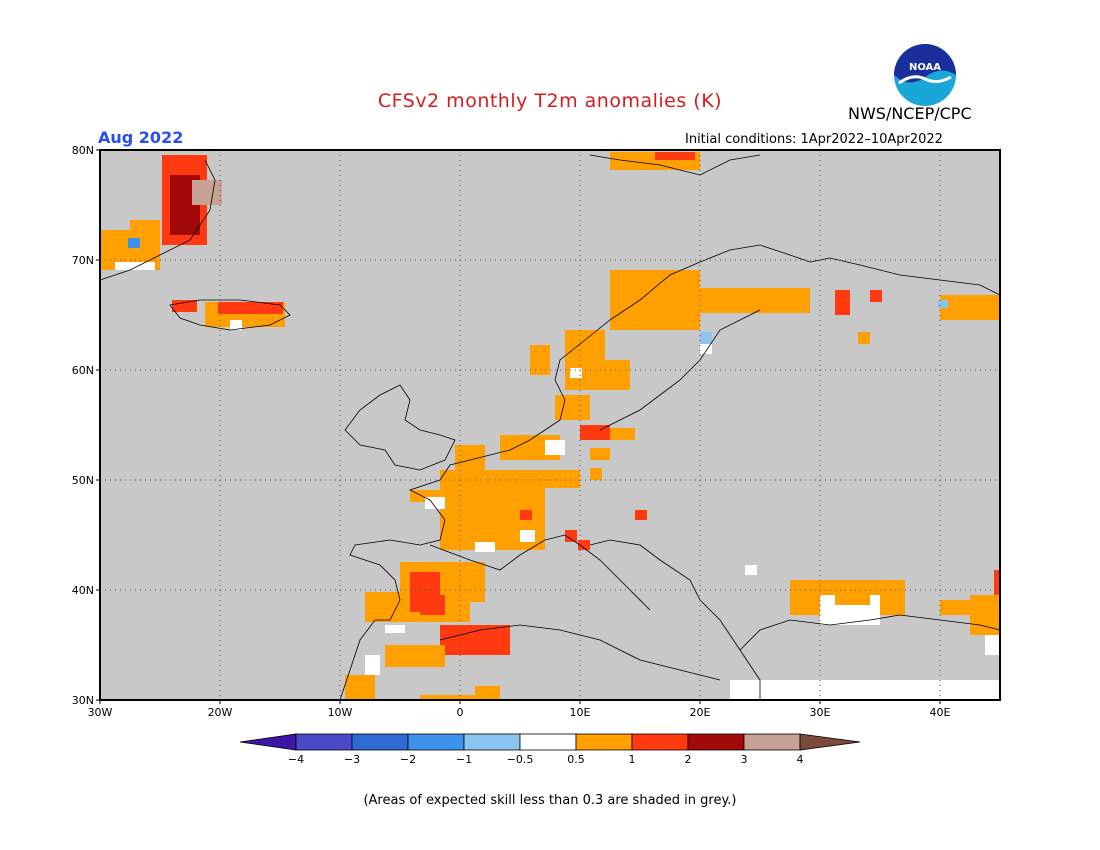 The width and height of the screenshot is (1100, 850). I want to click on colorbar-label: −2, so click(408, 759).